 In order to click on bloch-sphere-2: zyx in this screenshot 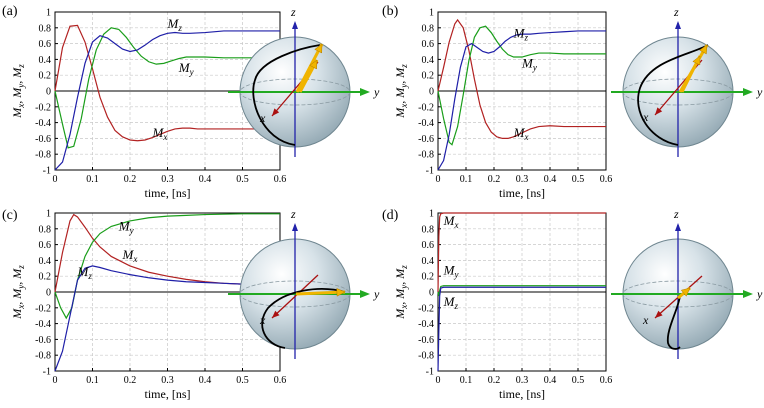, I will do `click(304, 283)`.